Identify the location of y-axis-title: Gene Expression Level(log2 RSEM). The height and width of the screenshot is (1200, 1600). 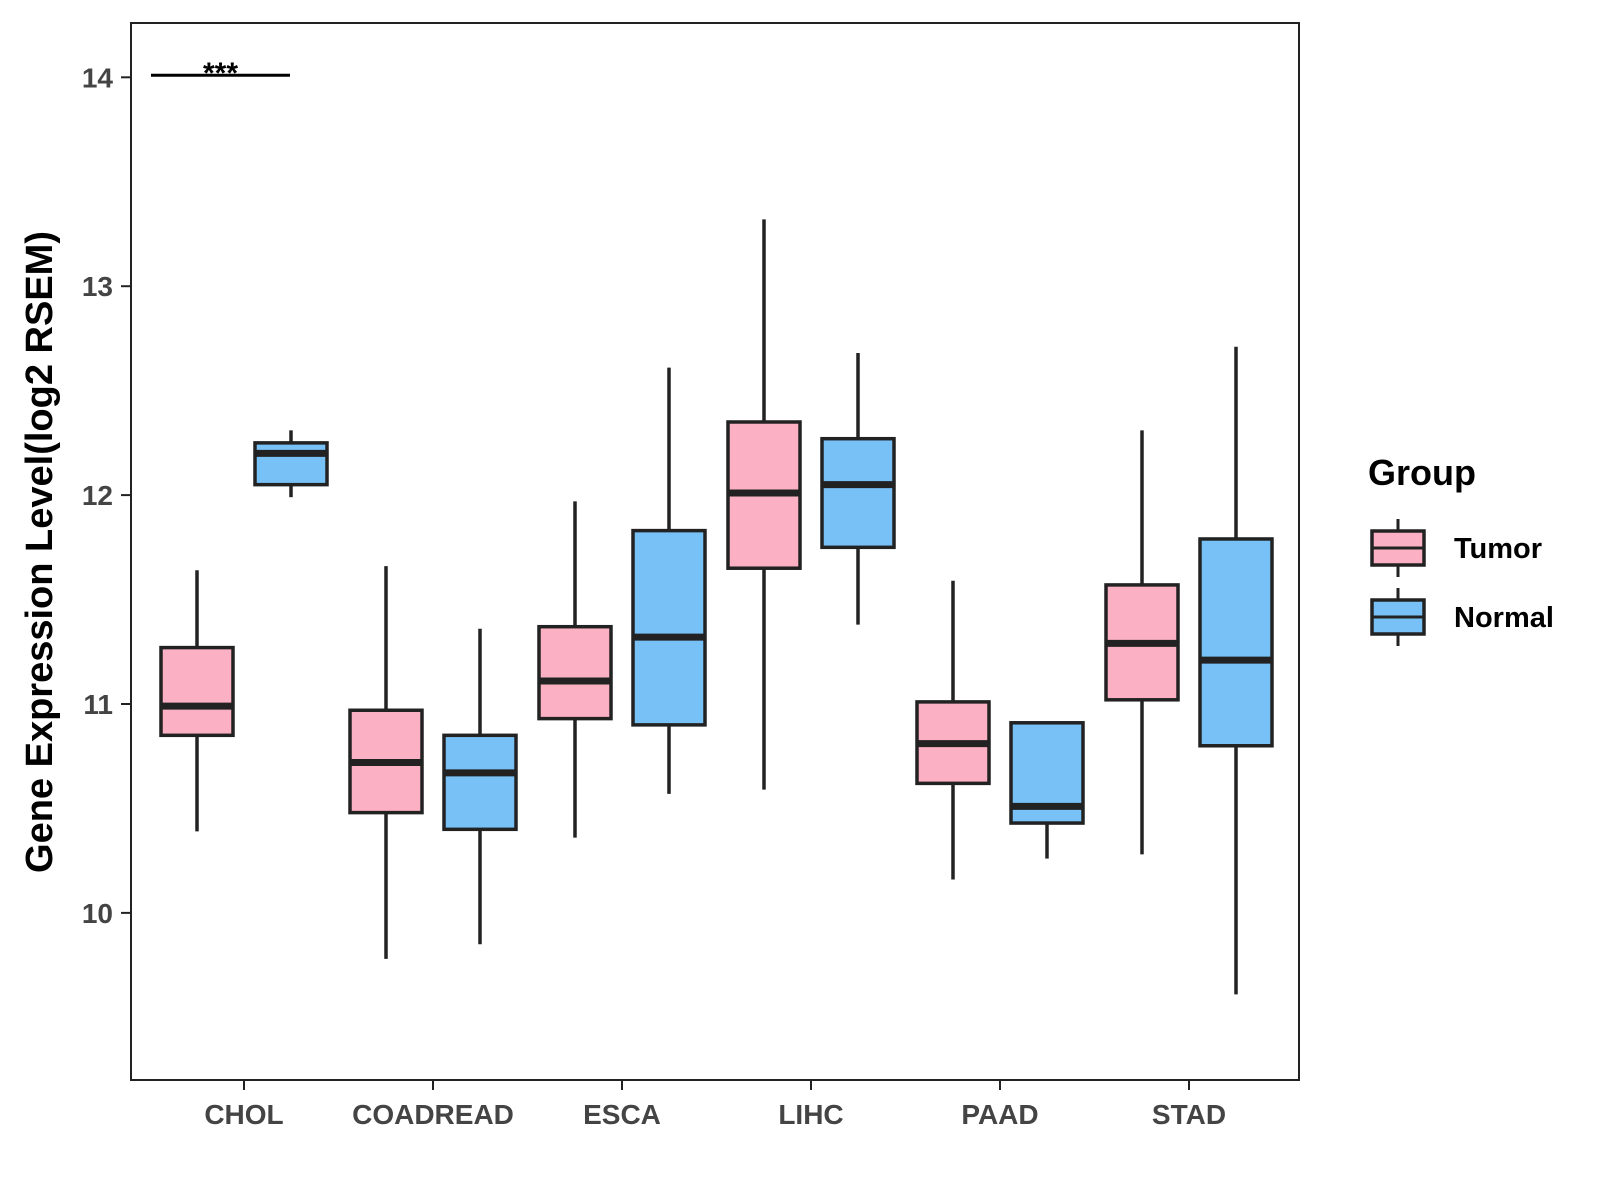
(40, 552).